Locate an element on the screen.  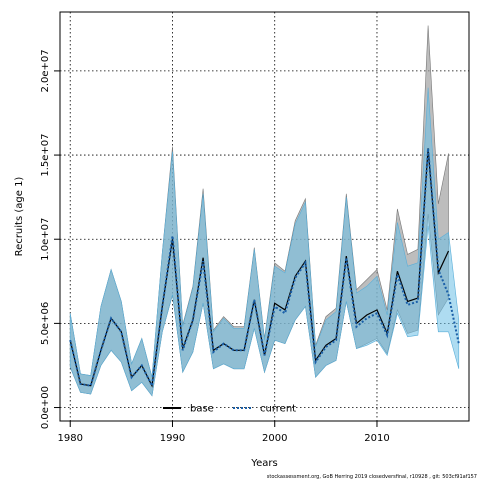
y-axis: 0.0e+00 5.0e+06 1.0e+07 1.5e+07 2.0e+07 is located at coordinates (50, 239).